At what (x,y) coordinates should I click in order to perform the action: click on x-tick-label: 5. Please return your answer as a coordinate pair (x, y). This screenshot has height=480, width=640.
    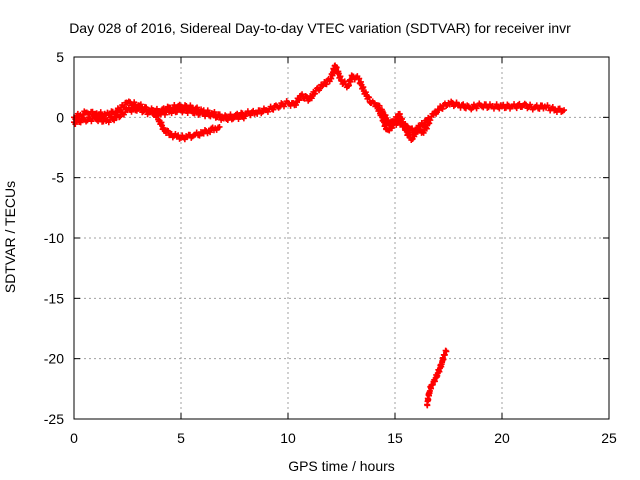
    Looking at the image, I should click on (181, 438).